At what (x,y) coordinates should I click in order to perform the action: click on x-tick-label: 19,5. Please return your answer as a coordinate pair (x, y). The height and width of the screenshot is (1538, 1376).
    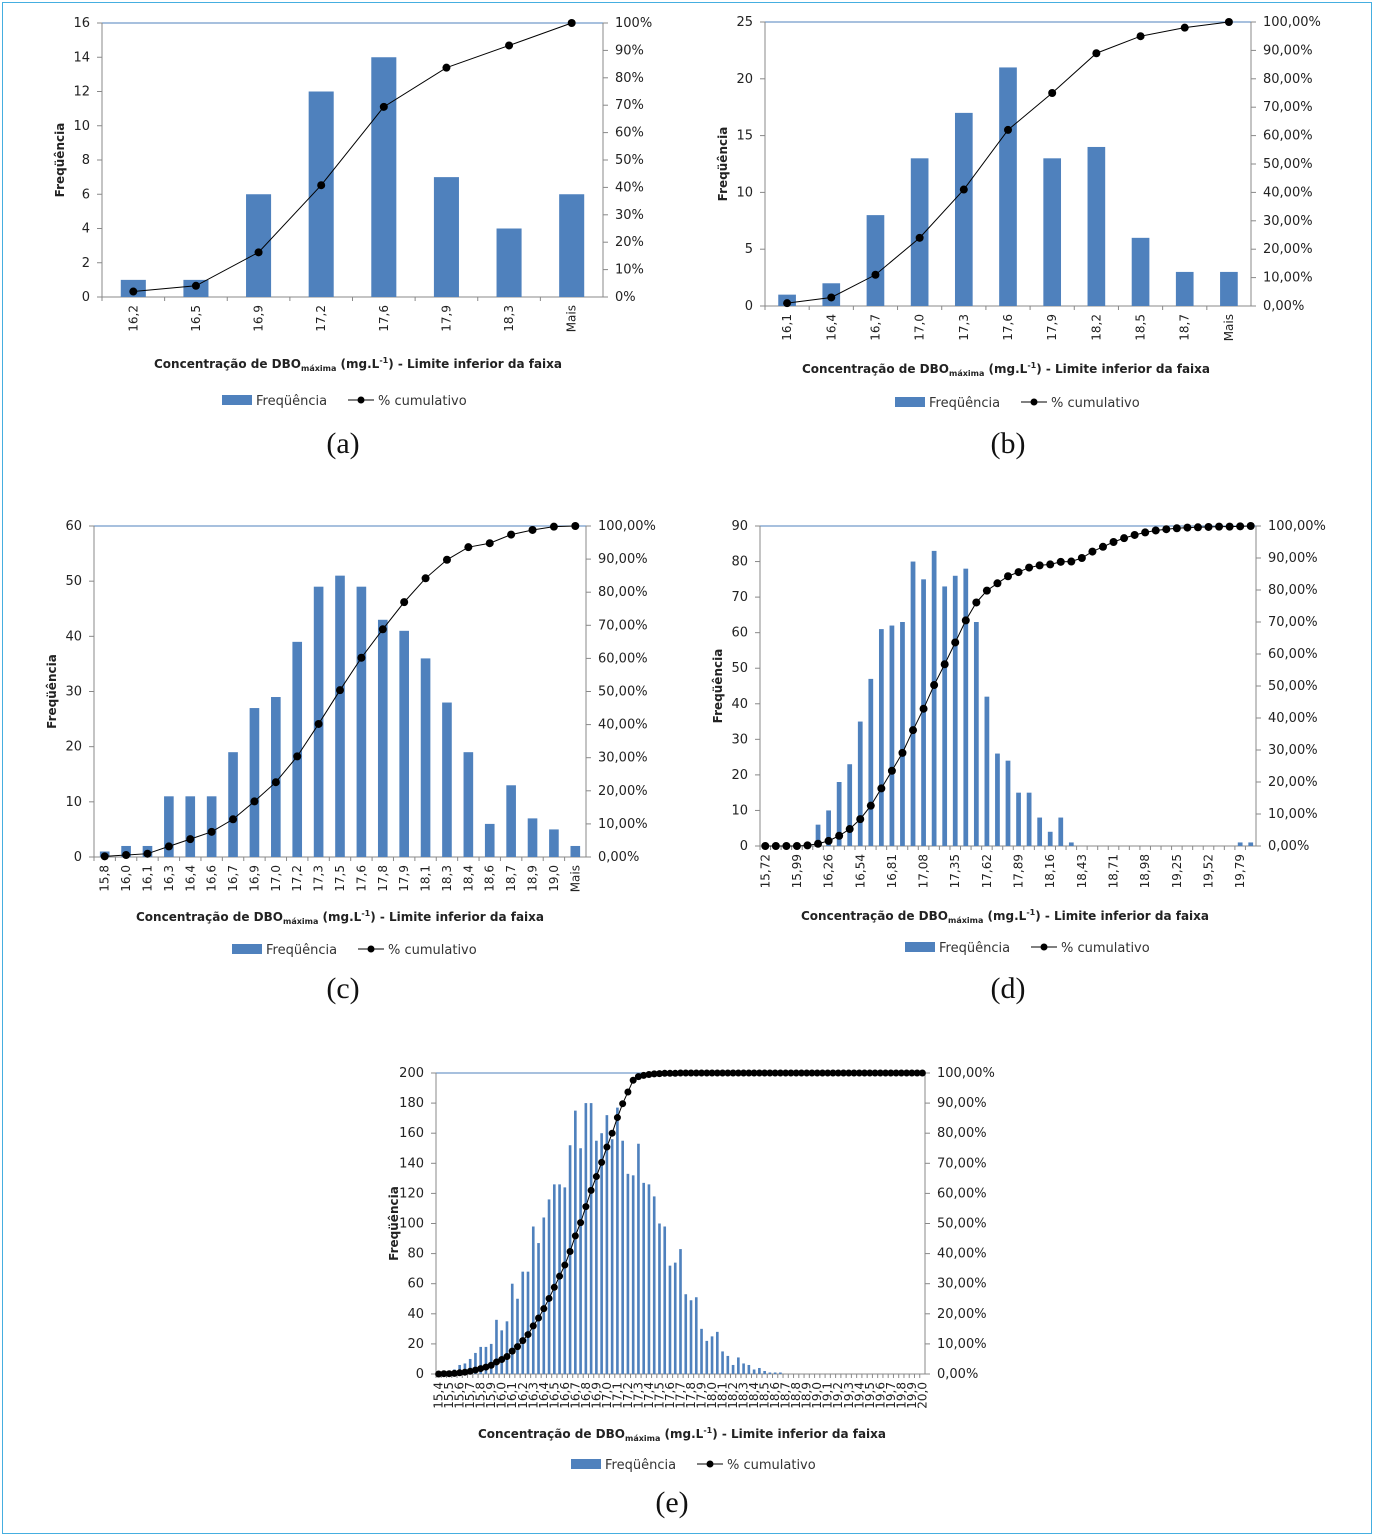
    Looking at the image, I should click on (870, 1395).